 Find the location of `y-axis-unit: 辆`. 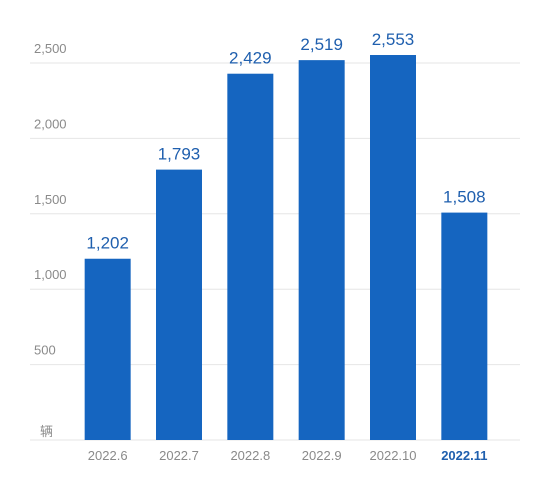

y-axis-unit: 辆 is located at coordinates (46, 431).